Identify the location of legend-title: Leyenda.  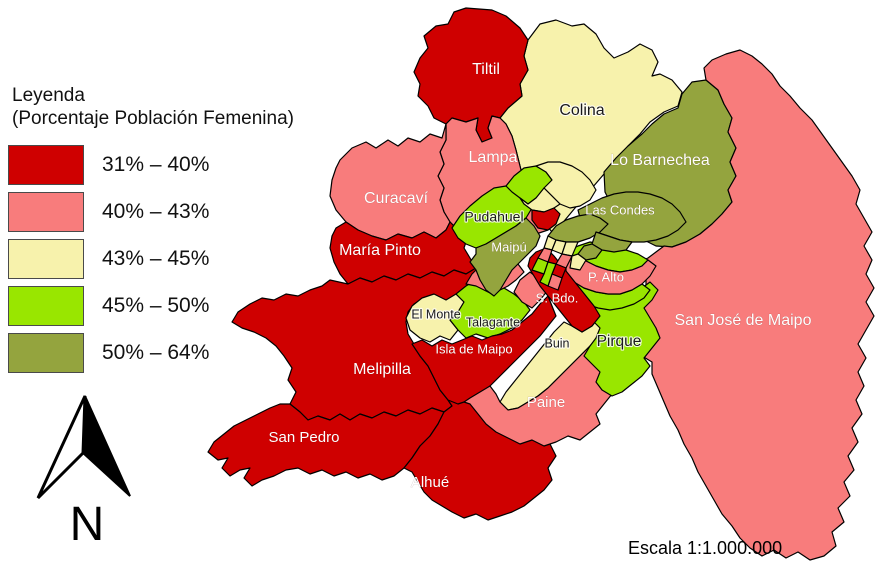
(48, 95).